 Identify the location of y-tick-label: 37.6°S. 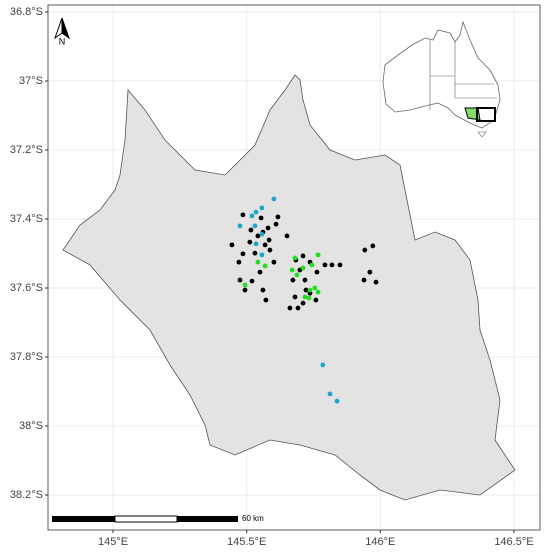
(26, 288).